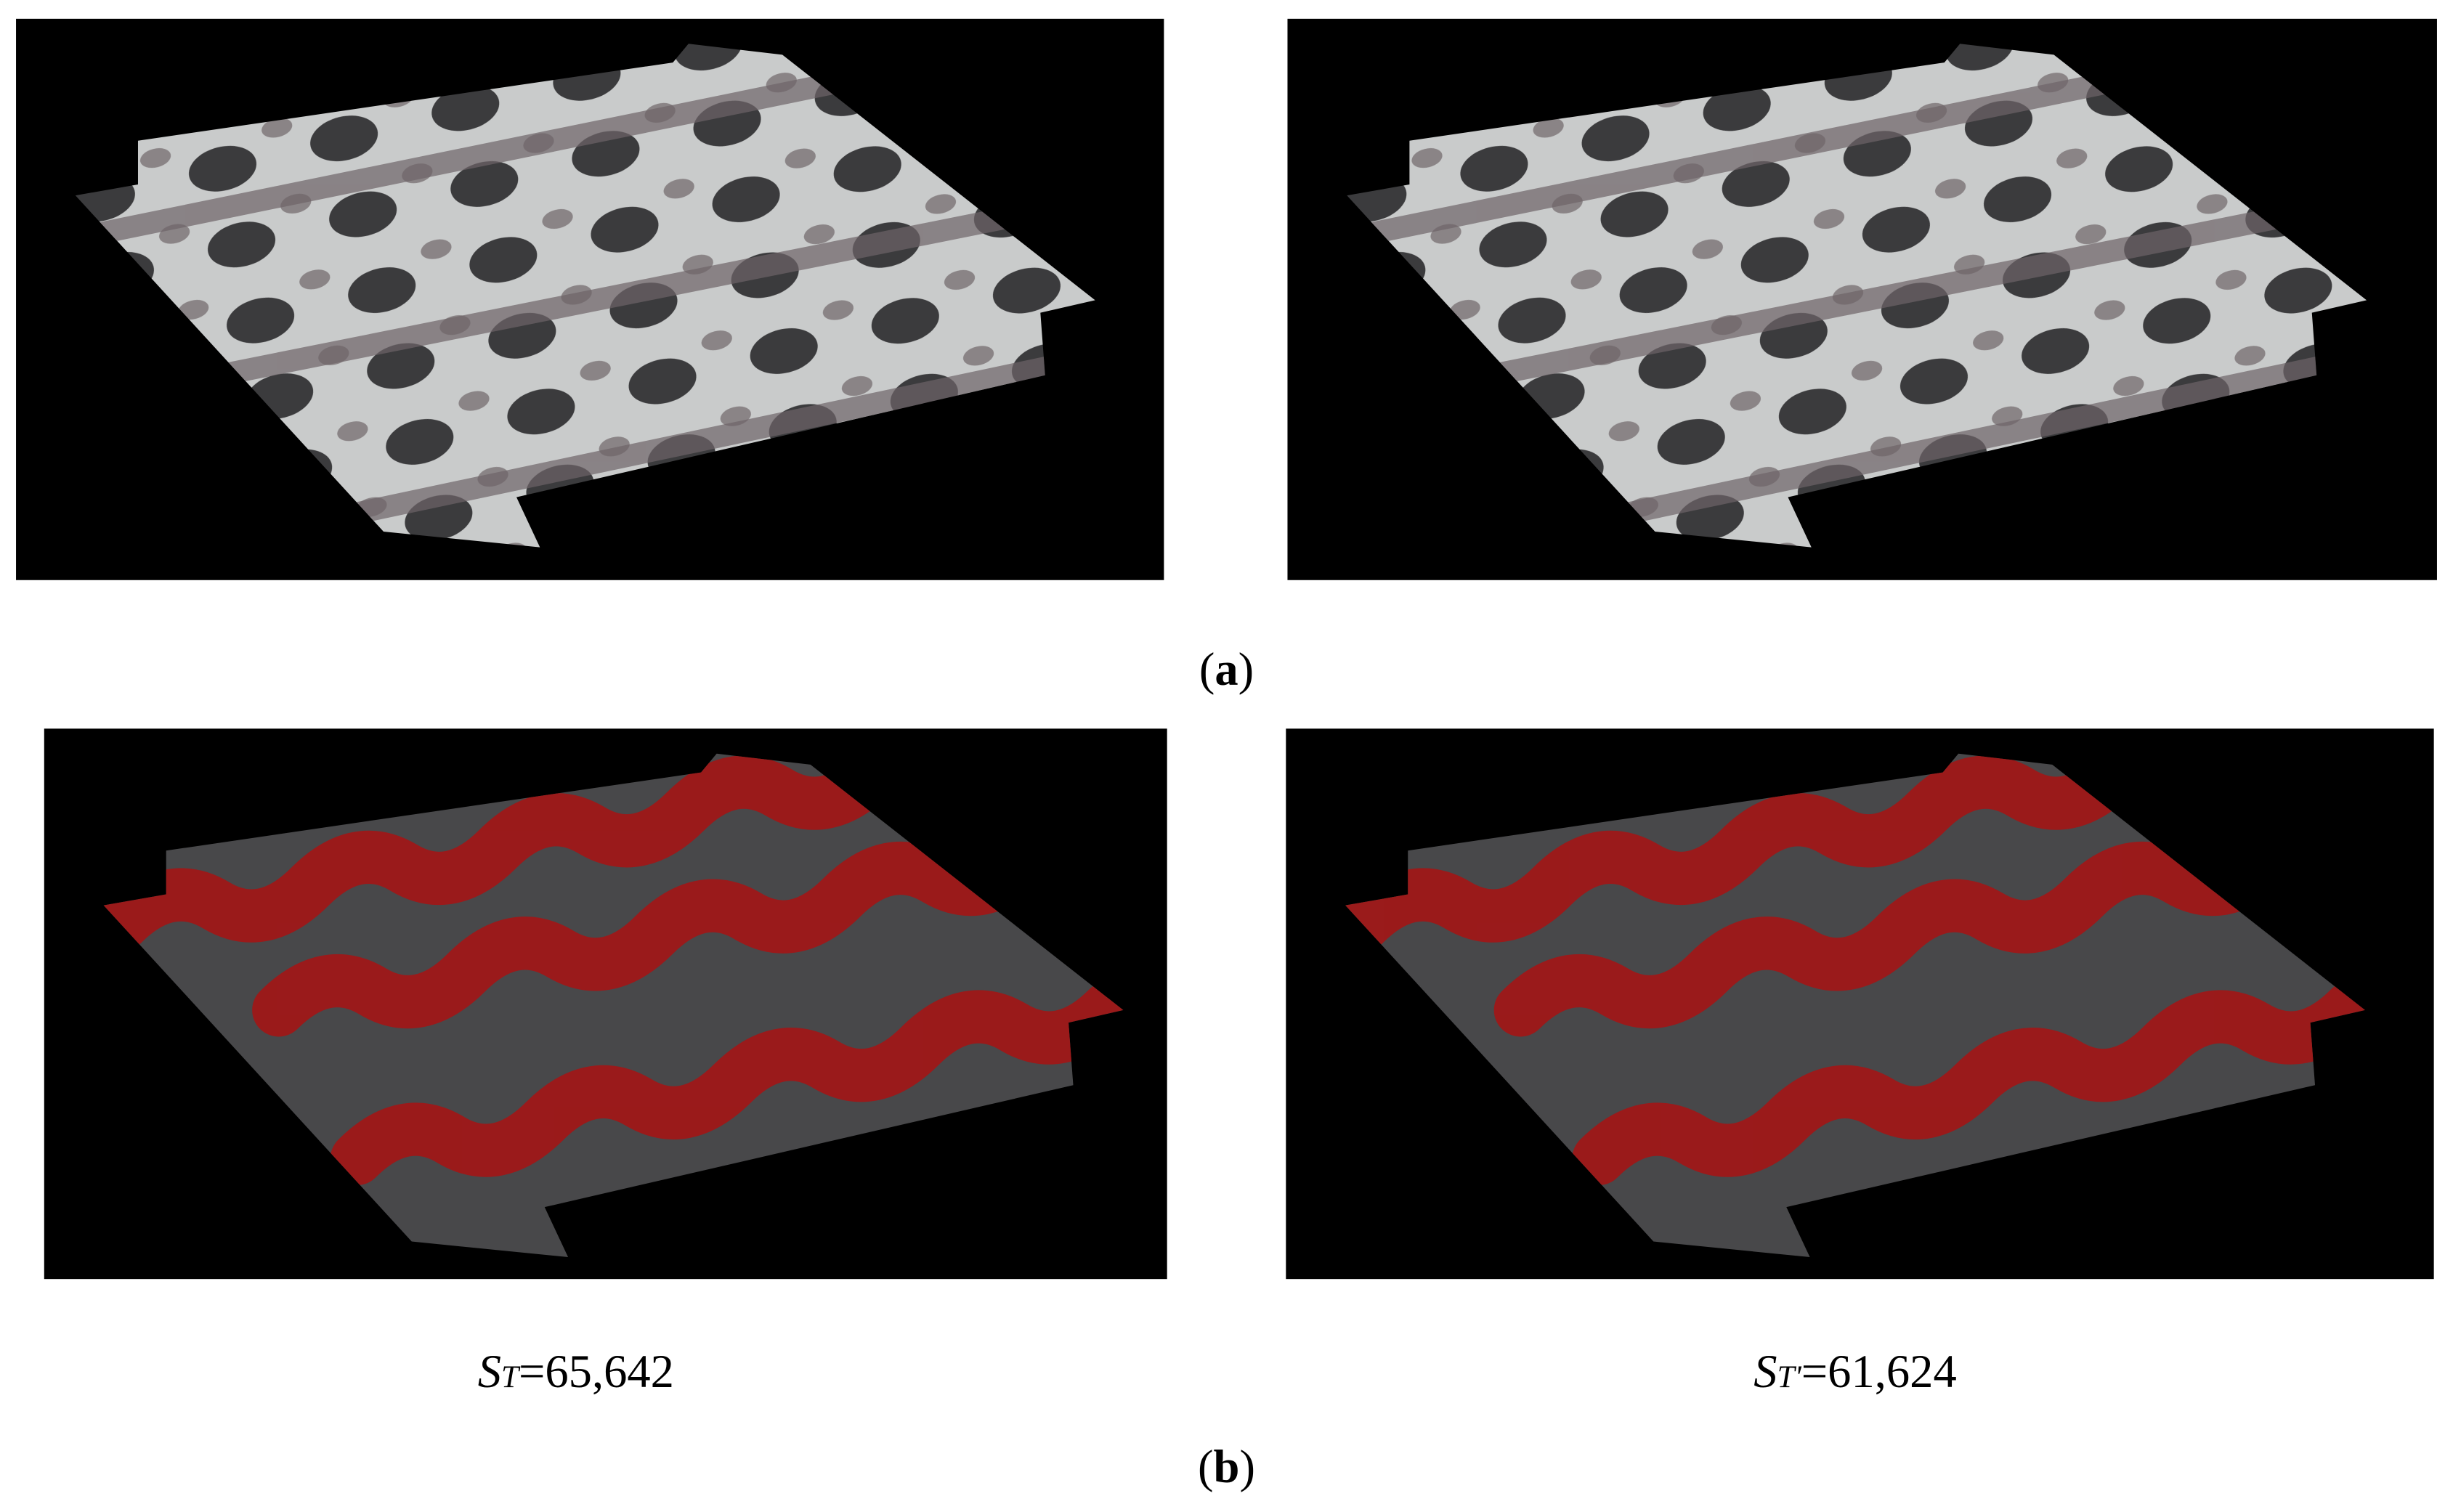  I want to click on subscript: T', so click(1789, 1377).